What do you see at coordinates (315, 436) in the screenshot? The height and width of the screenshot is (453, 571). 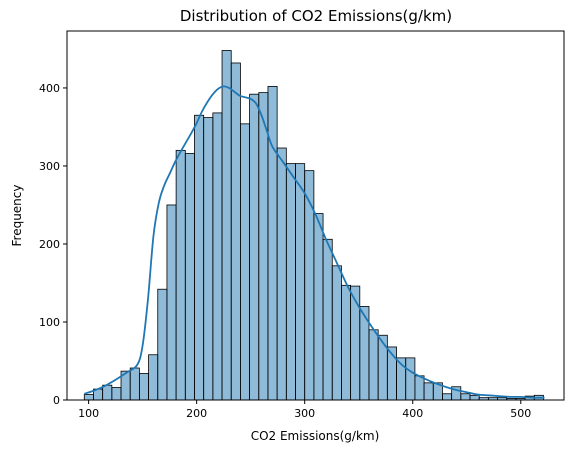 I see `x-axis-label: CO2 Emissions(g/km)` at bounding box center [315, 436].